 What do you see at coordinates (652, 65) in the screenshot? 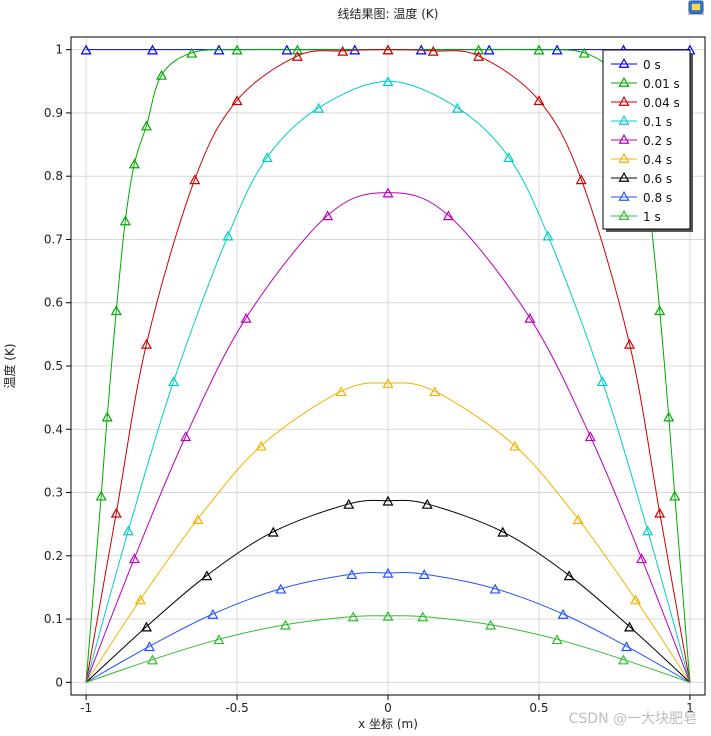
I see `legend-label: 0 s` at bounding box center [652, 65].